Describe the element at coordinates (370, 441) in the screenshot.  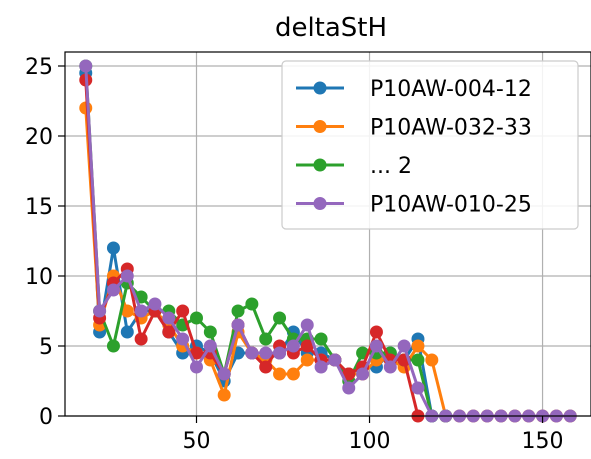
I see `x-tick-label: 100` at that location.